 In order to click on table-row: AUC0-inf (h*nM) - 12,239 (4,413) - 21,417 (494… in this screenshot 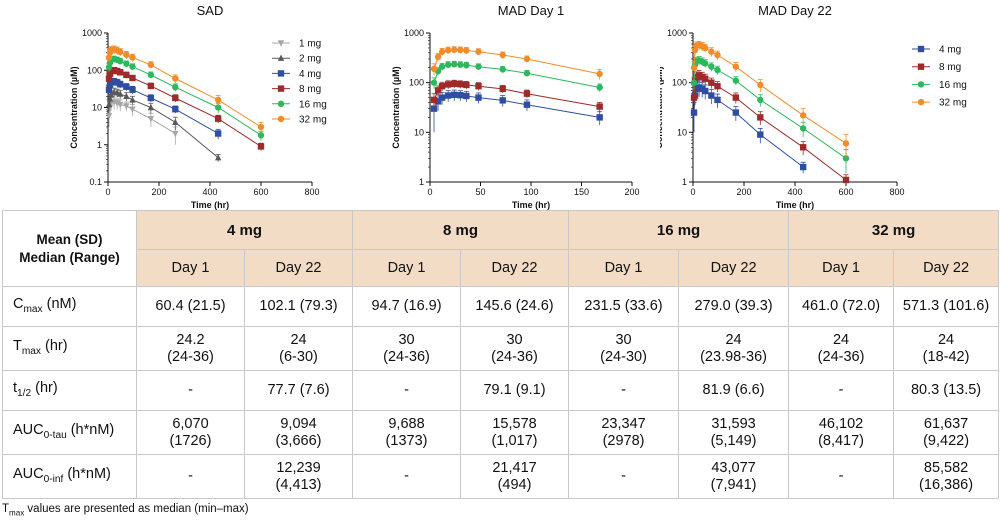, I will do `click(501, 476)`.